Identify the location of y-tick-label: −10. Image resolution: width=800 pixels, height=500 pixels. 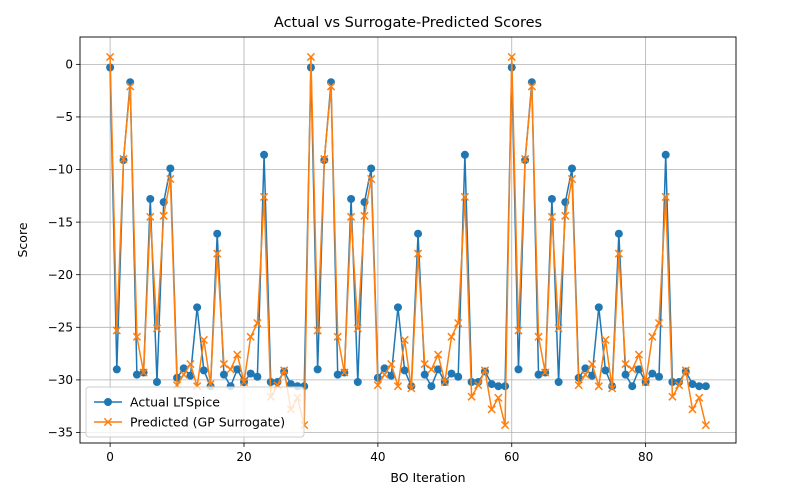
(60, 170).